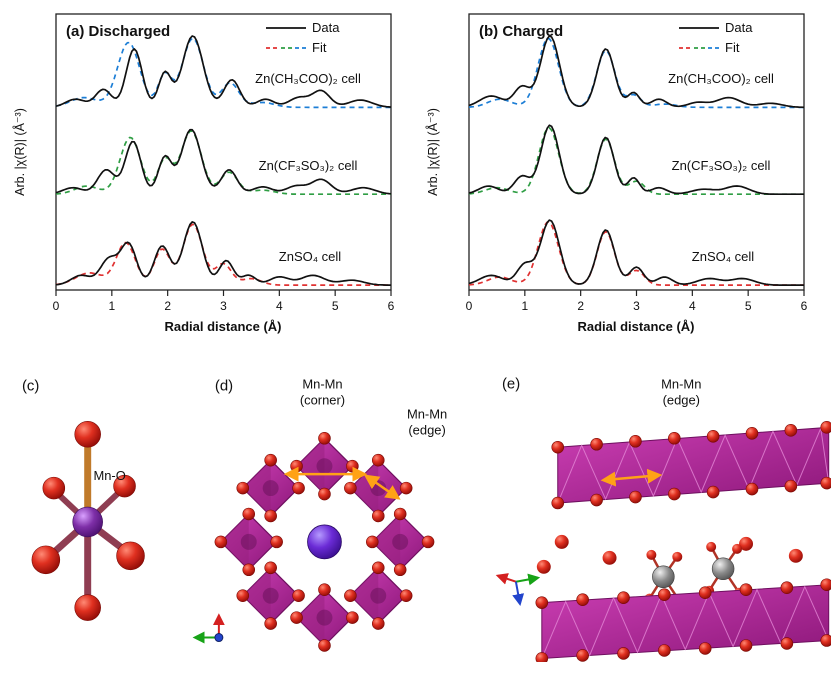 This screenshot has height=676, width=831. What do you see at coordinates (222, 326) in the screenshot?
I see `x-axis-label-a: Radial distance (Å)` at bounding box center [222, 326].